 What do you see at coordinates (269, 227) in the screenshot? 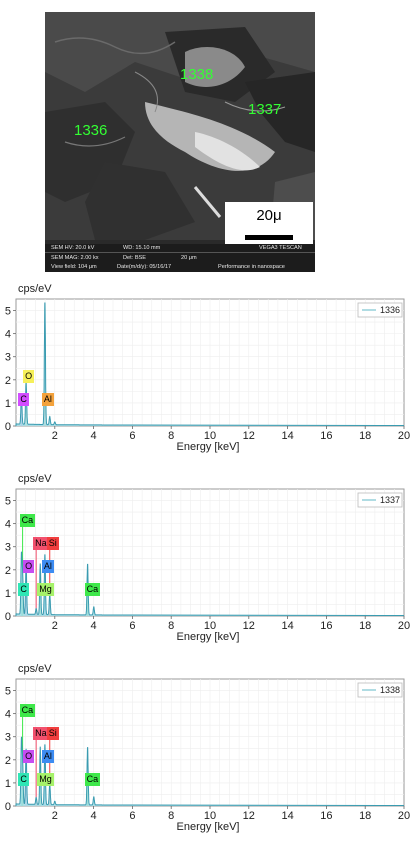
I see `scale-box: 20μ` at bounding box center [269, 227].